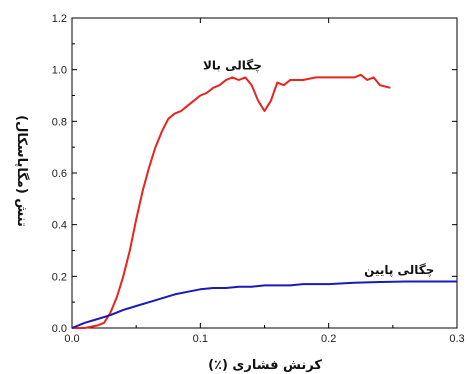  Describe the element at coordinates (59, 277) in the screenshot. I see `y-tick-label: 0.2` at that location.